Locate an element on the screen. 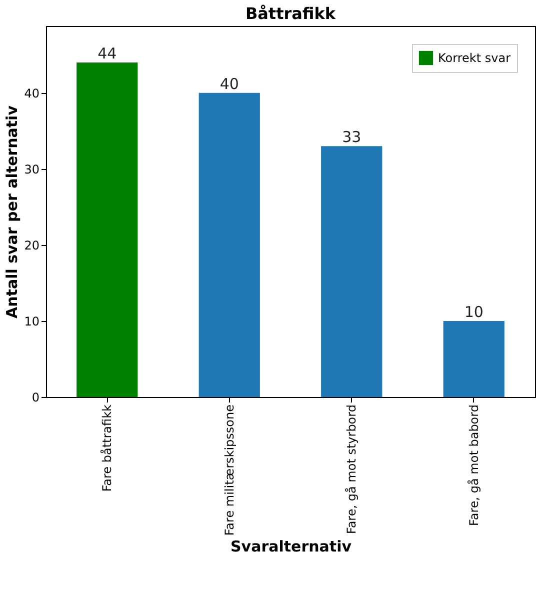  x-tick-label: Fare, gå mot styrbord is located at coordinates (351, 469).